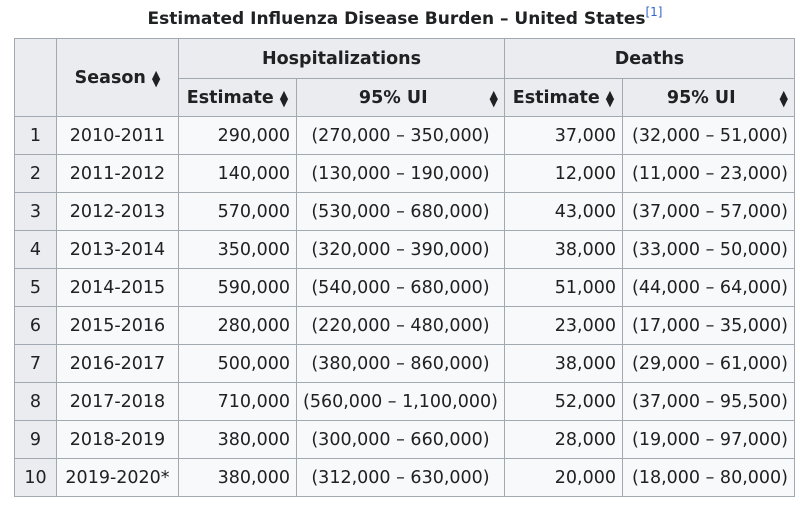 The height and width of the screenshot is (517, 810). Describe the element at coordinates (708, 211) in the screenshot. I see `death-ui-cell: (37,000 – 57,000)` at that location.